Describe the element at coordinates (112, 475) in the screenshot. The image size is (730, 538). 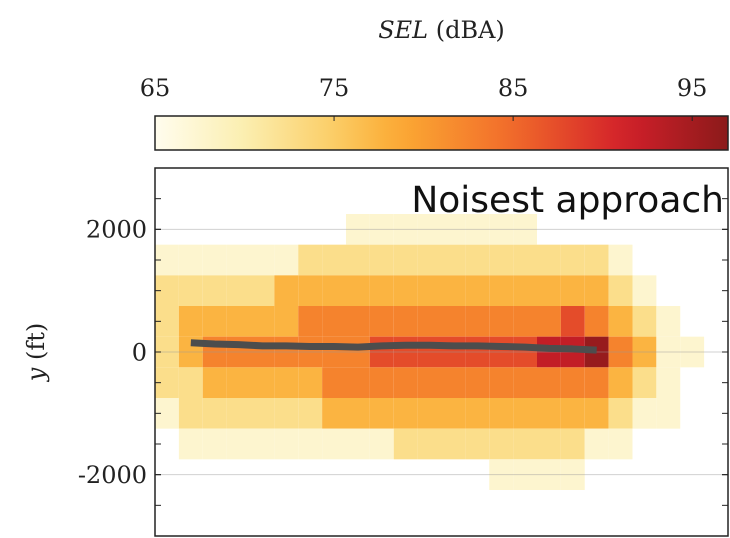
I see `y-tick-label: -2000` at that location.